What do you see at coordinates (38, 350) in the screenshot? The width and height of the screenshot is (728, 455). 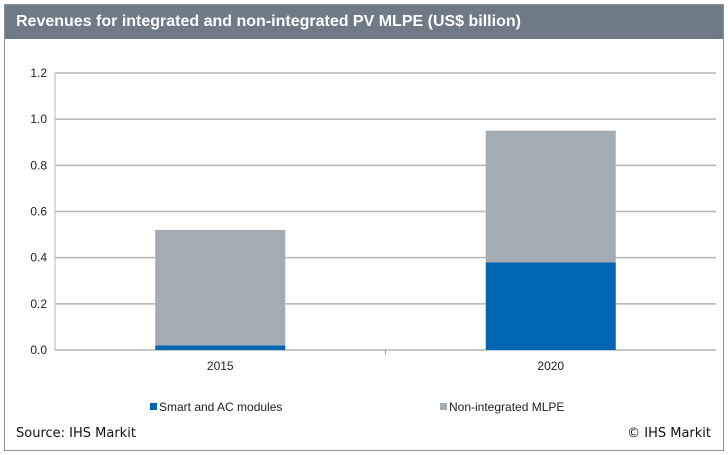 I see `y-tick-label: 0.0` at bounding box center [38, 350].